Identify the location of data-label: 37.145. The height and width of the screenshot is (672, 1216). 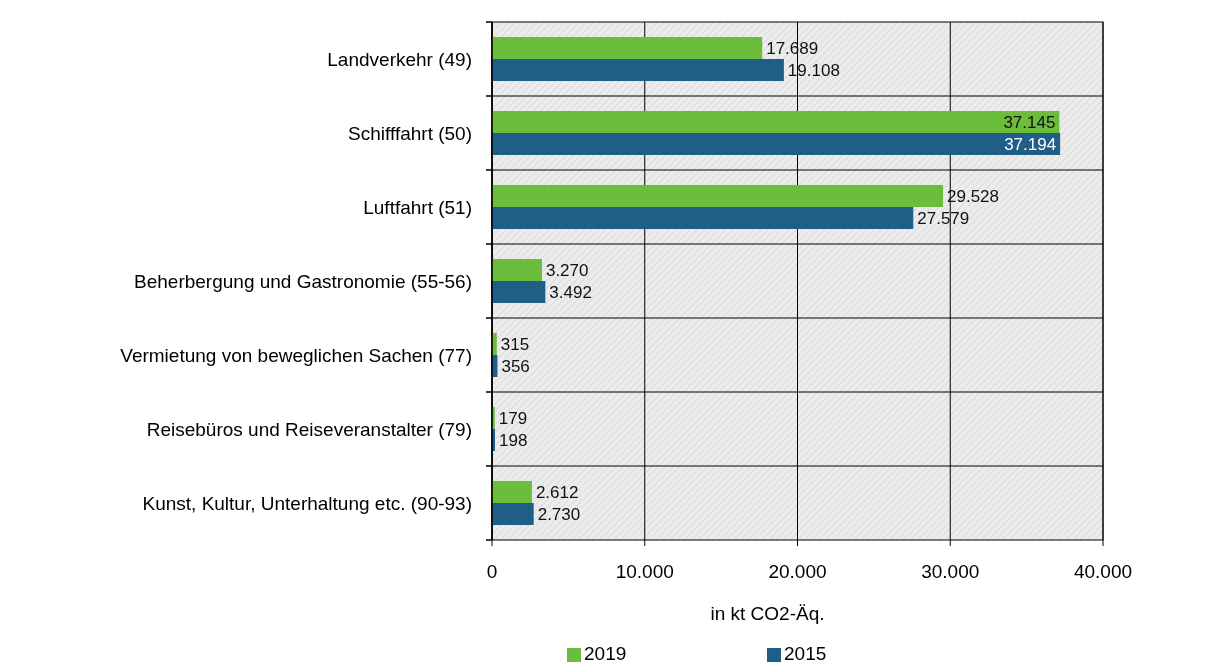
(1029, 122).